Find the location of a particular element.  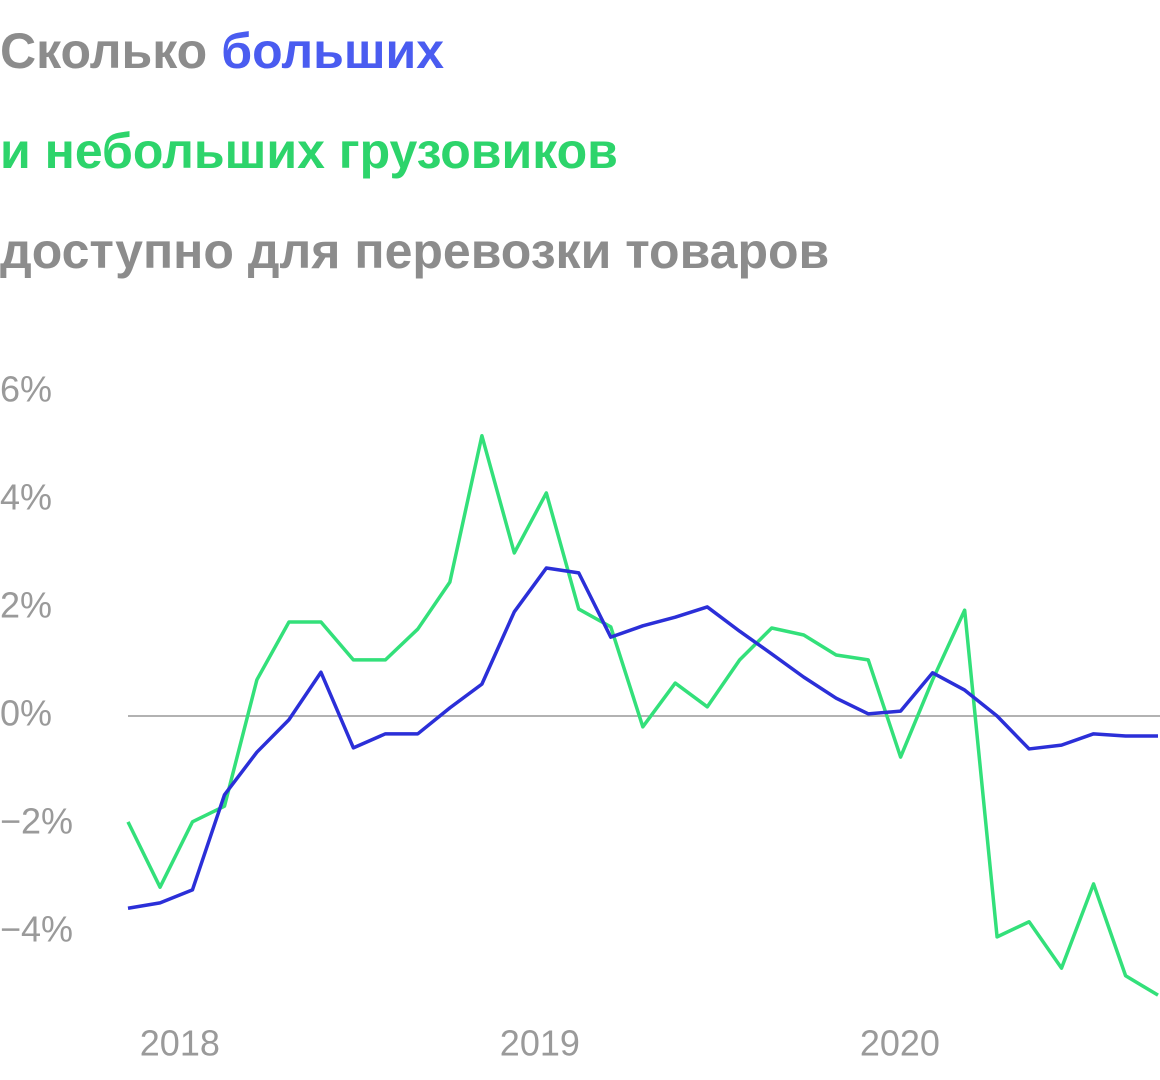

chart-title: Сколько больших is located at coordinates (222, 51).